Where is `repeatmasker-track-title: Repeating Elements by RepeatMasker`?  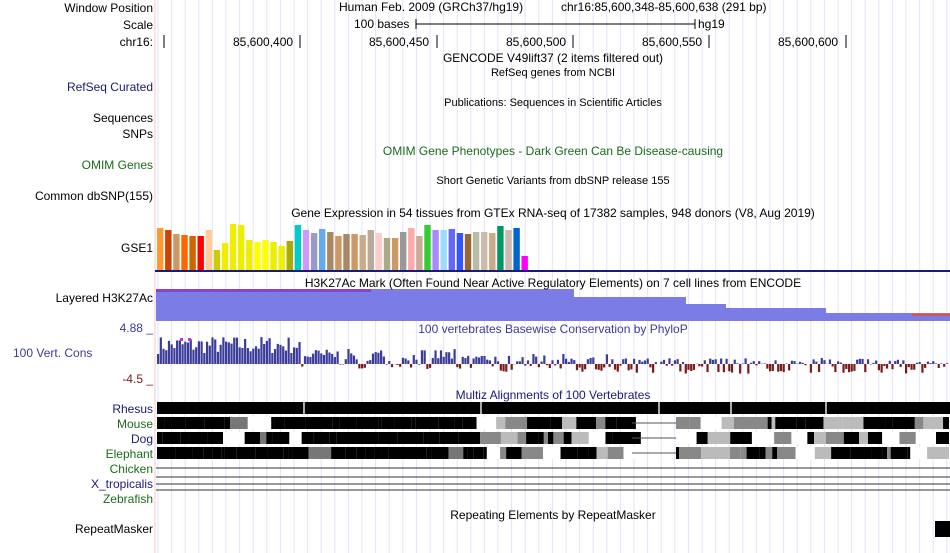
repeatmasker-track-title: Repeating Elements by RepeatMasker is located at coordinates (553, 515).